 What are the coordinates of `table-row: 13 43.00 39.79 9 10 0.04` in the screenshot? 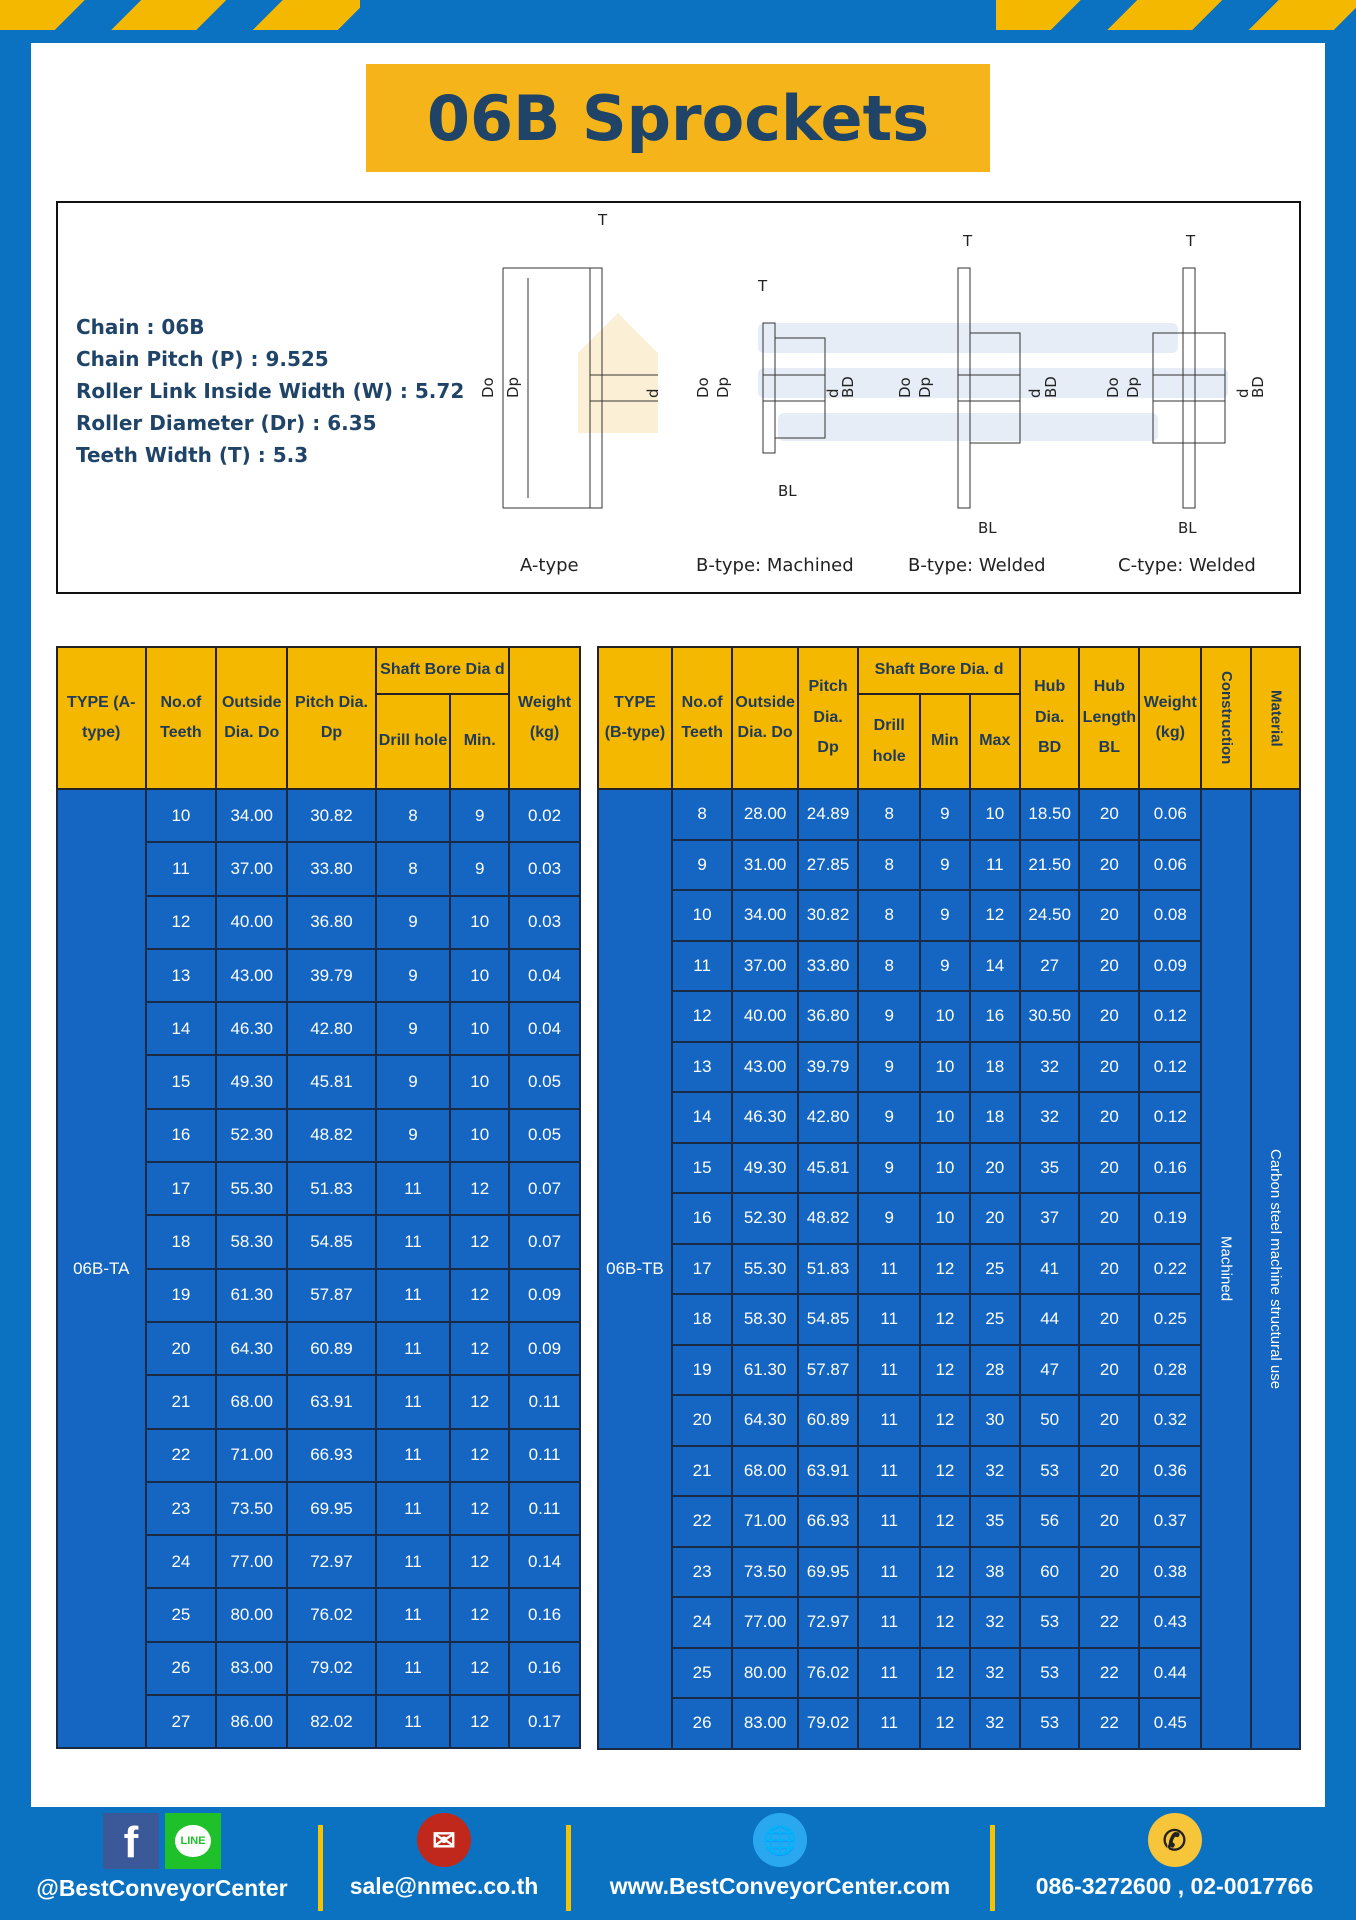 It's located at (319, 975).